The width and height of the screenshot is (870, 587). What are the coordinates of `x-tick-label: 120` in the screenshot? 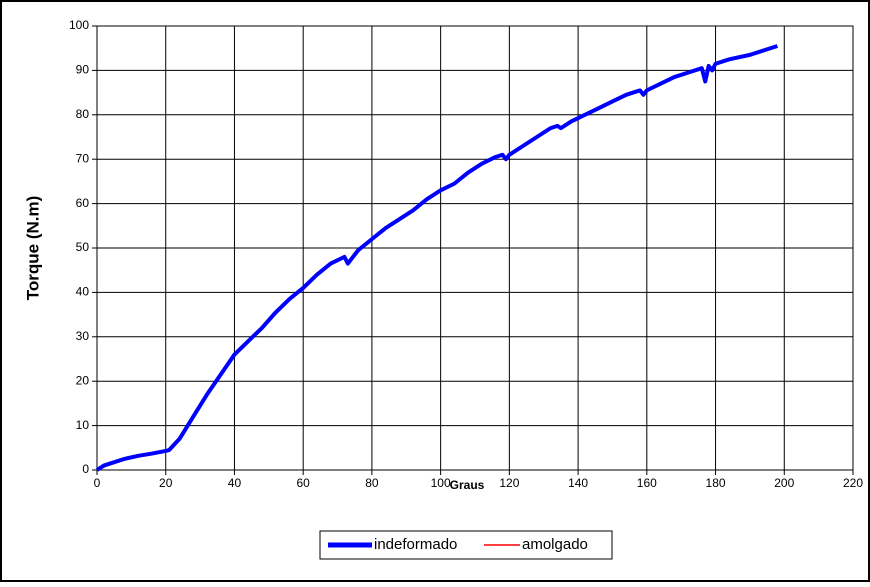 It's located at (509, 483).